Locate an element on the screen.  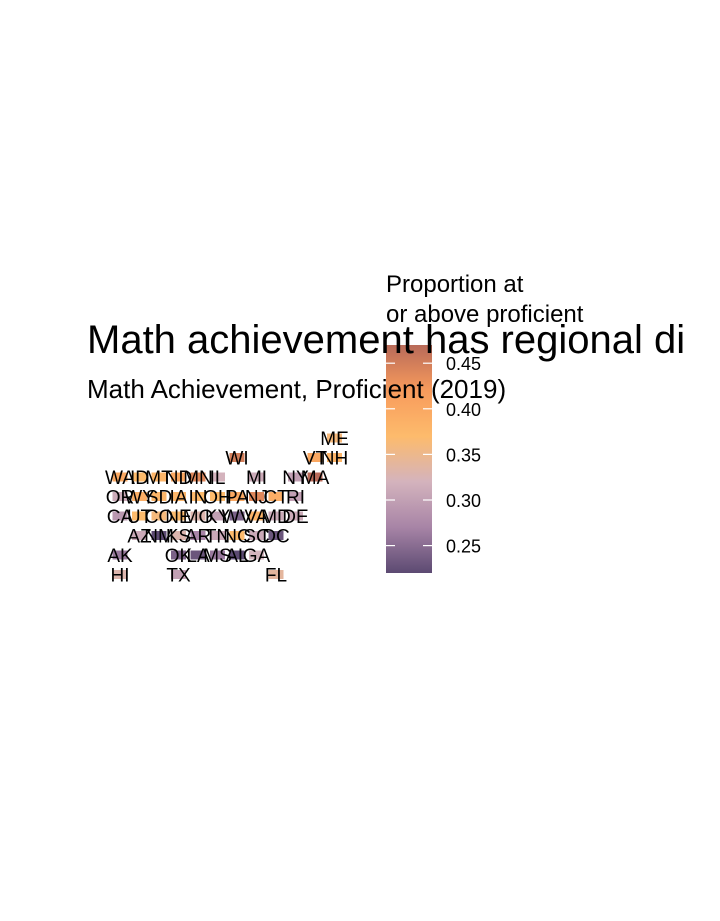
state-tile-vt is located at coordinates (315, 457).